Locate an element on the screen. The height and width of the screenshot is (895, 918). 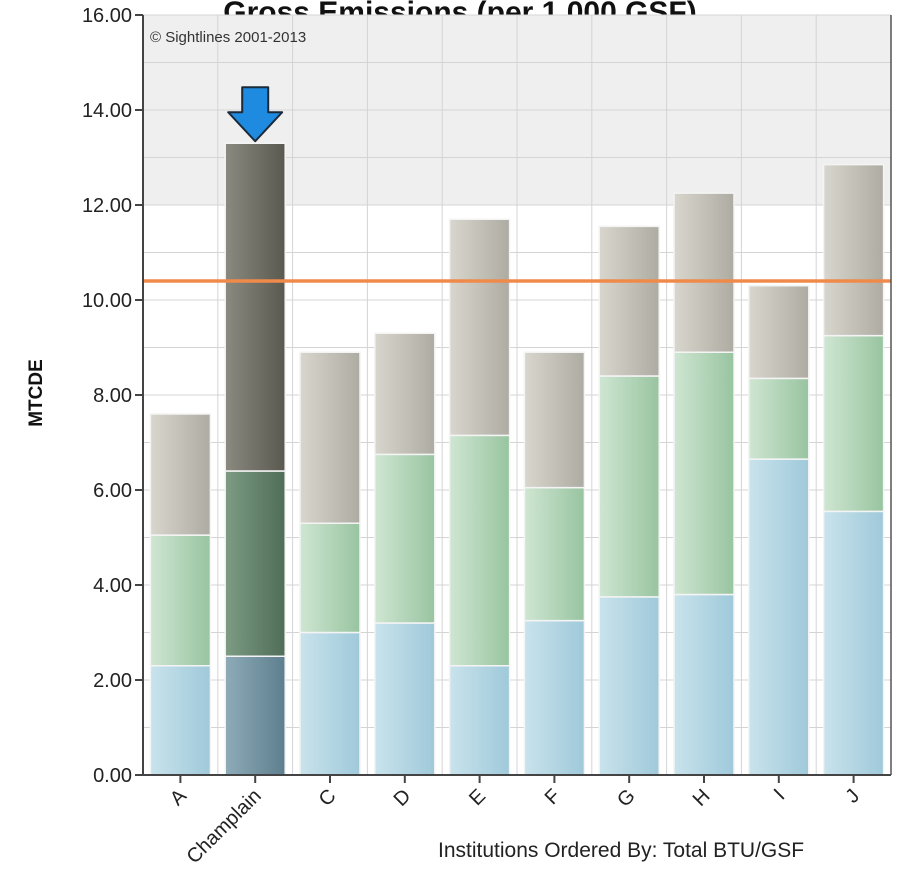
x-tick-label: A is located at coordinates (178, 797).